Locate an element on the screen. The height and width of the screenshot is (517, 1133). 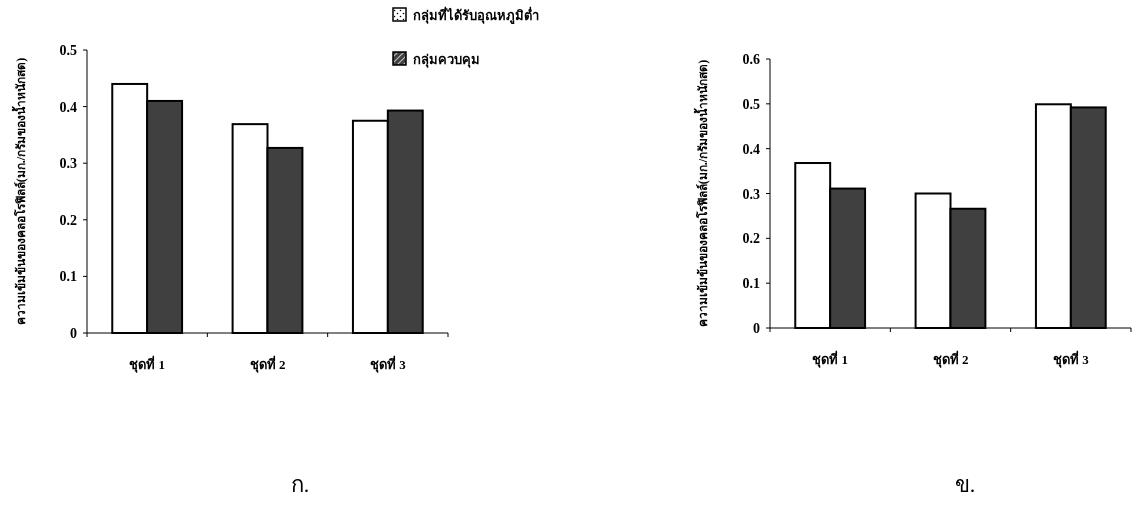
text: ก. is located at coordinates (300, 484).